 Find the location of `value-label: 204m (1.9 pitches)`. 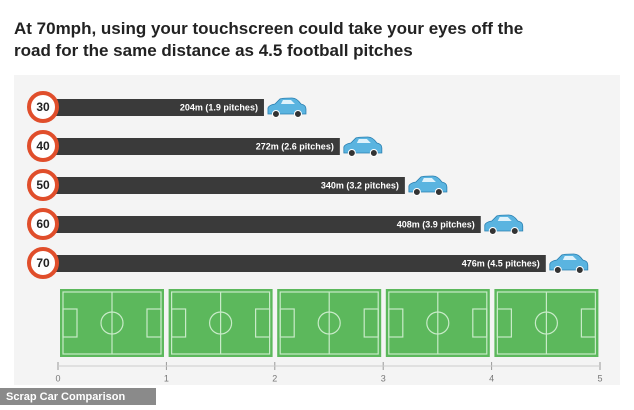

value-label: 204m (1.9 pitches) is located at coordinates (219, 107).